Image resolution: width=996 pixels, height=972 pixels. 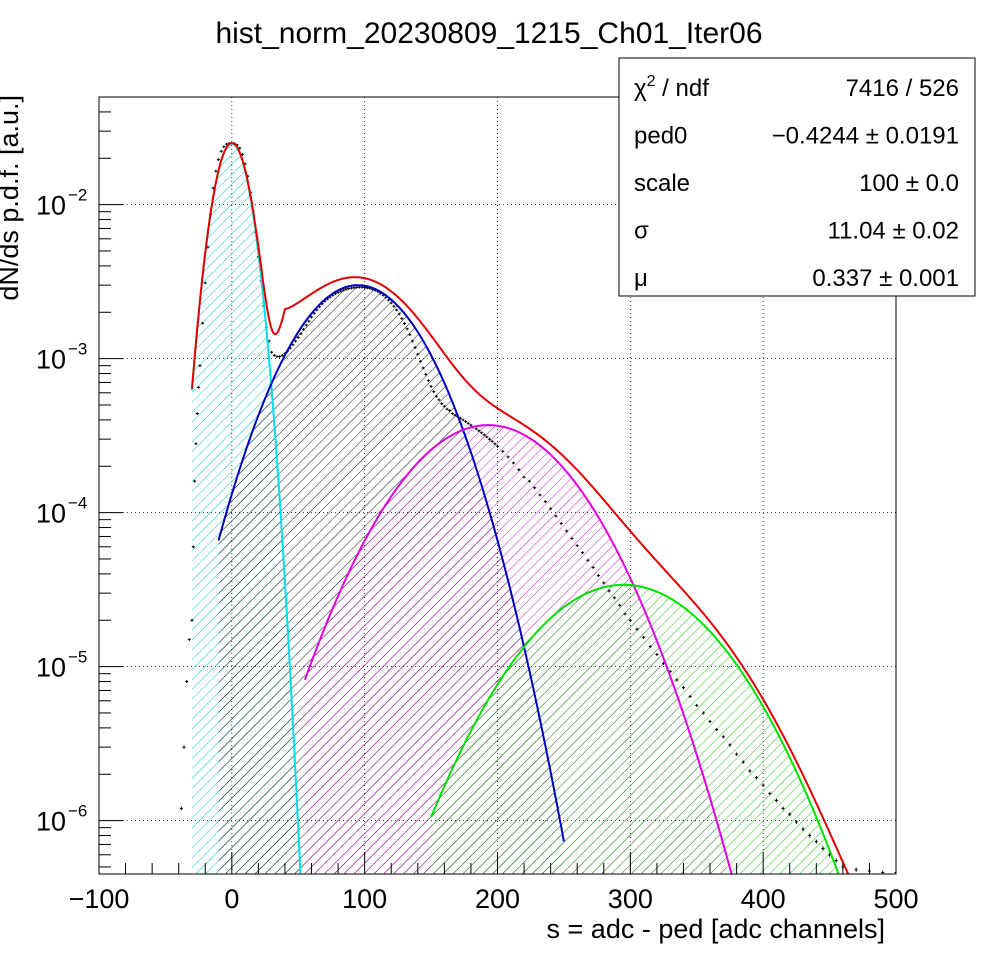 What do you see at coordinates (894, 231) in the screenshot?
I see `stats-param-value: 11.04 ± 0.02` at bounding box center [894, 231].